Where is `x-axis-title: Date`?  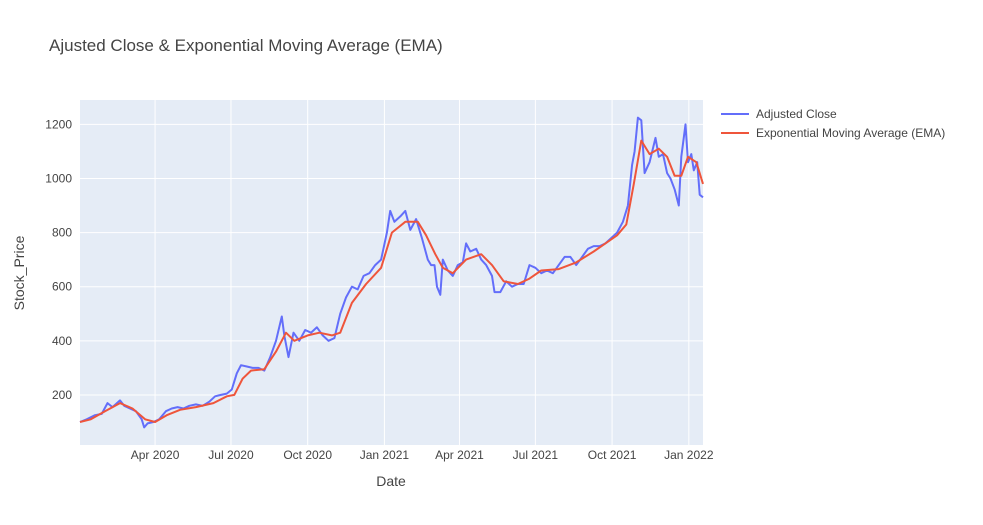
x-axis-title: Date is located at coordinates (391, 481).